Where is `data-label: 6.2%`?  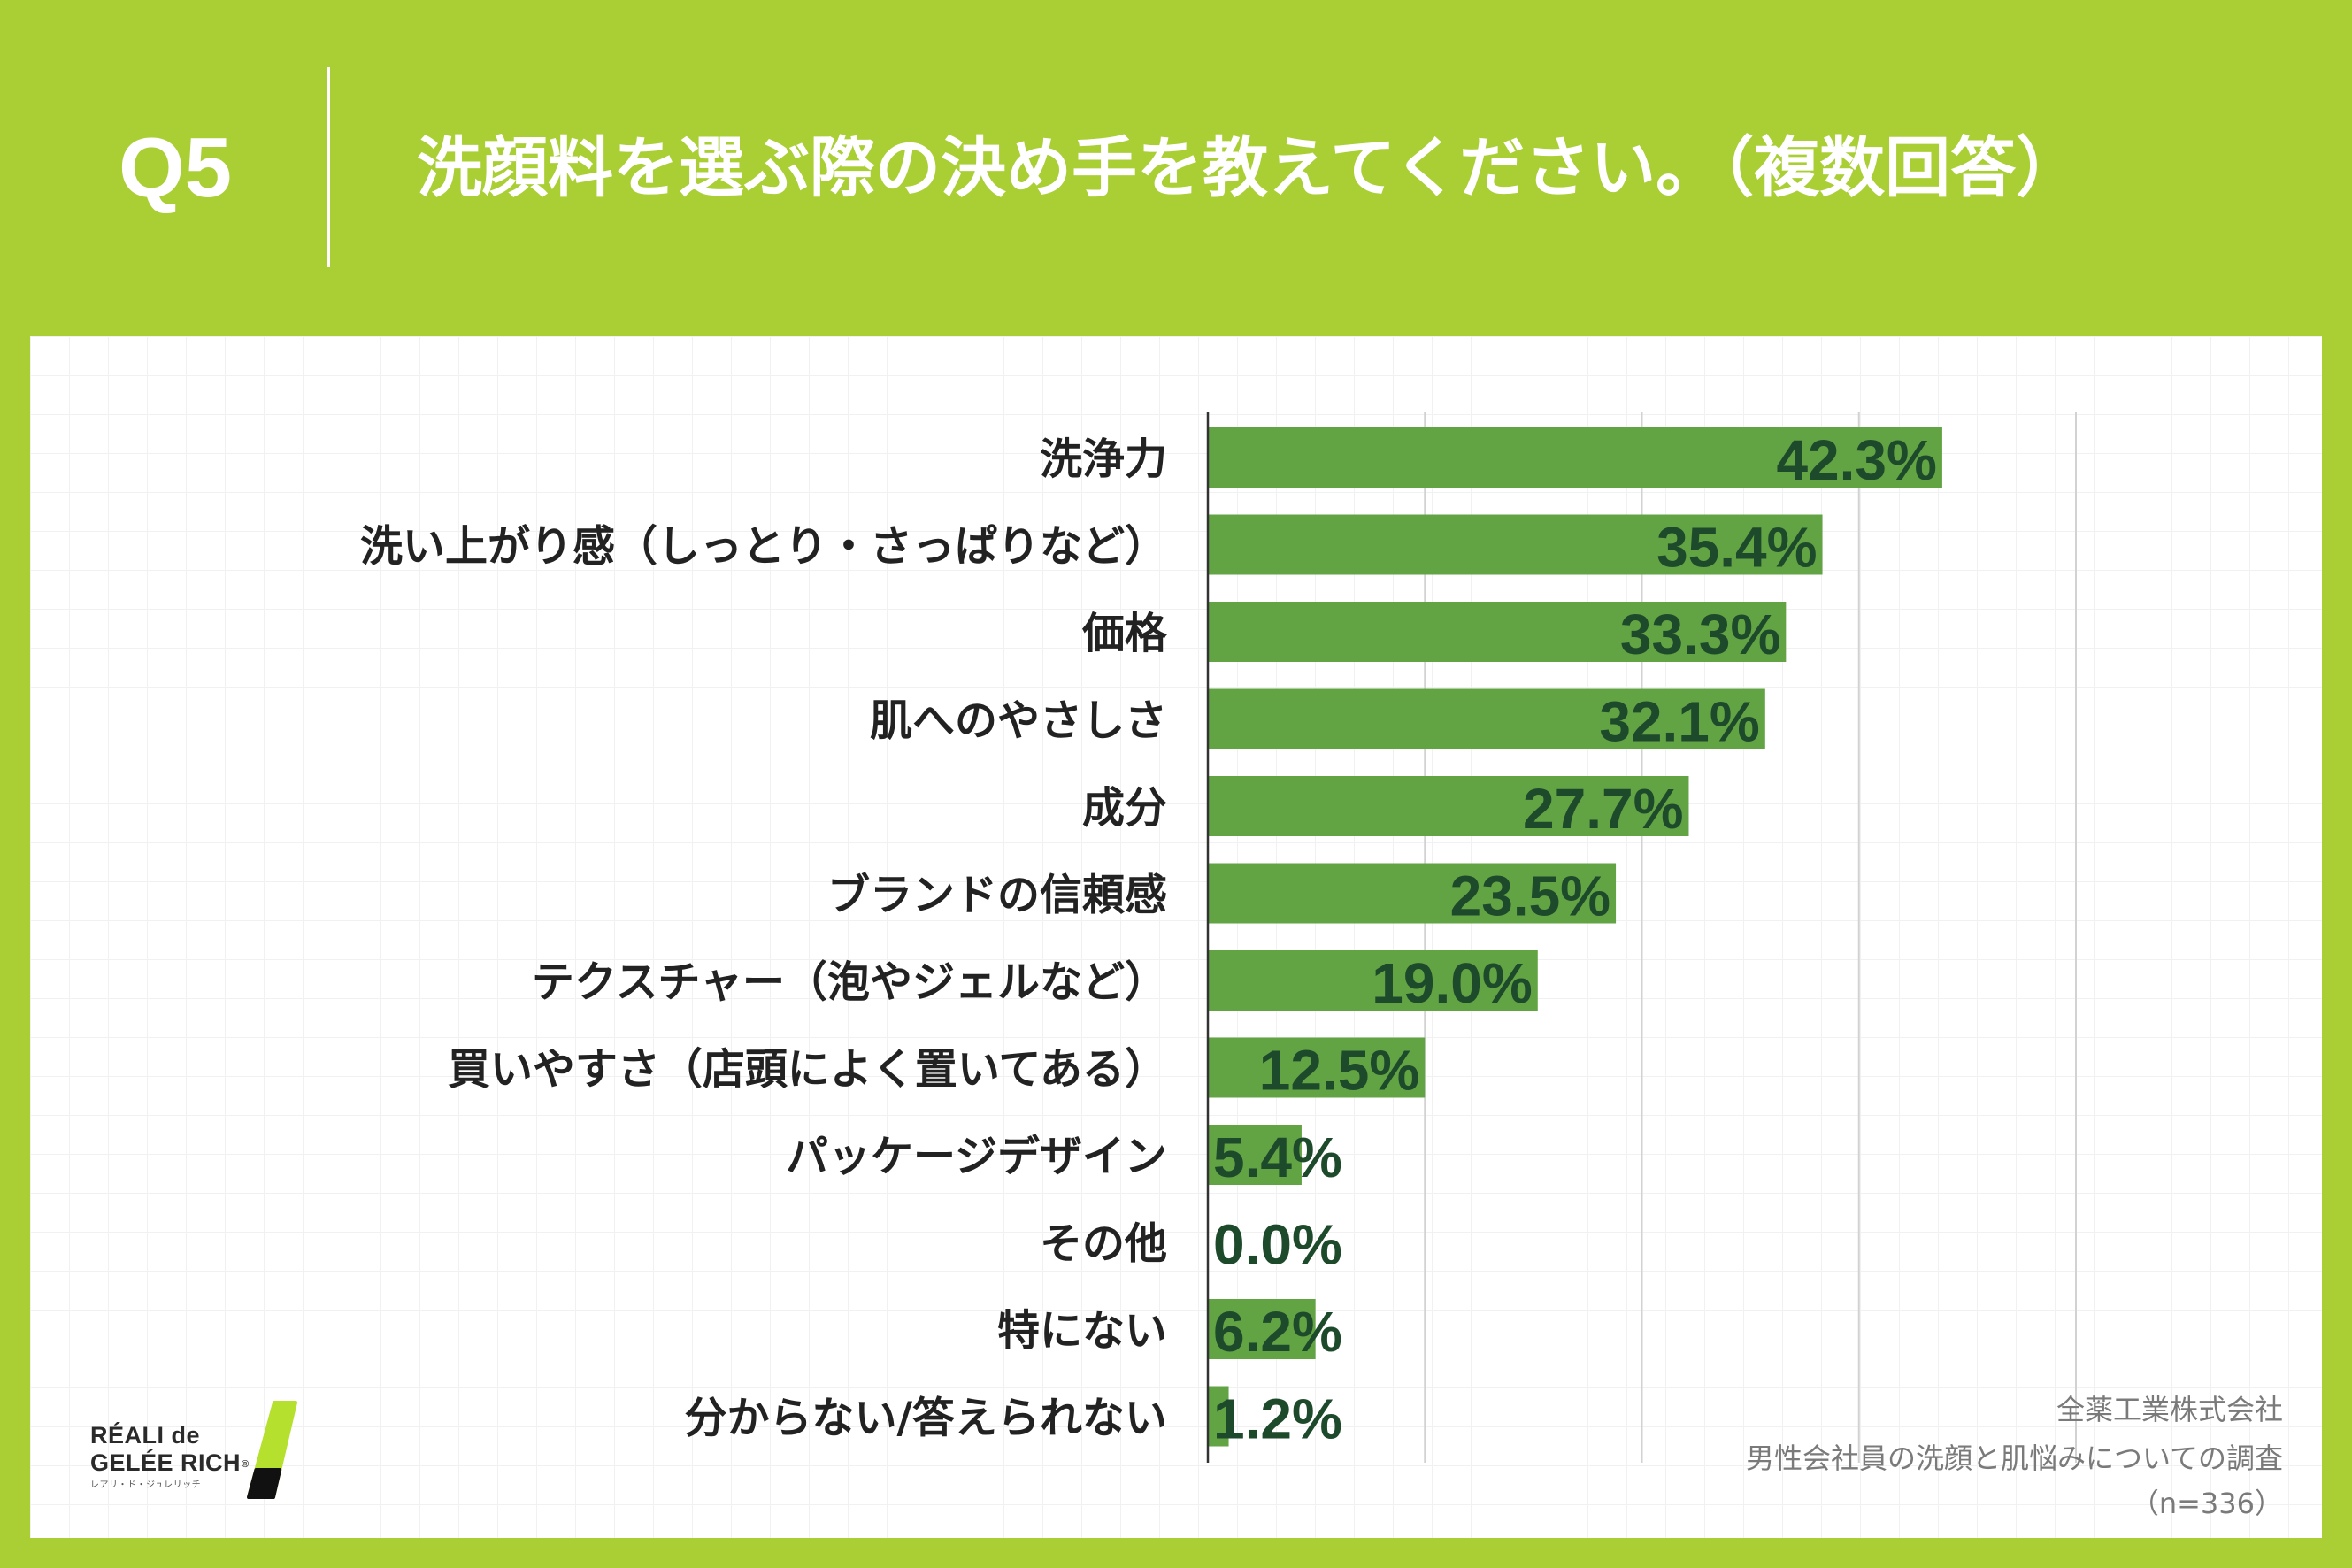
data-label: 6.2% is located at coordinates (1277, 1332).